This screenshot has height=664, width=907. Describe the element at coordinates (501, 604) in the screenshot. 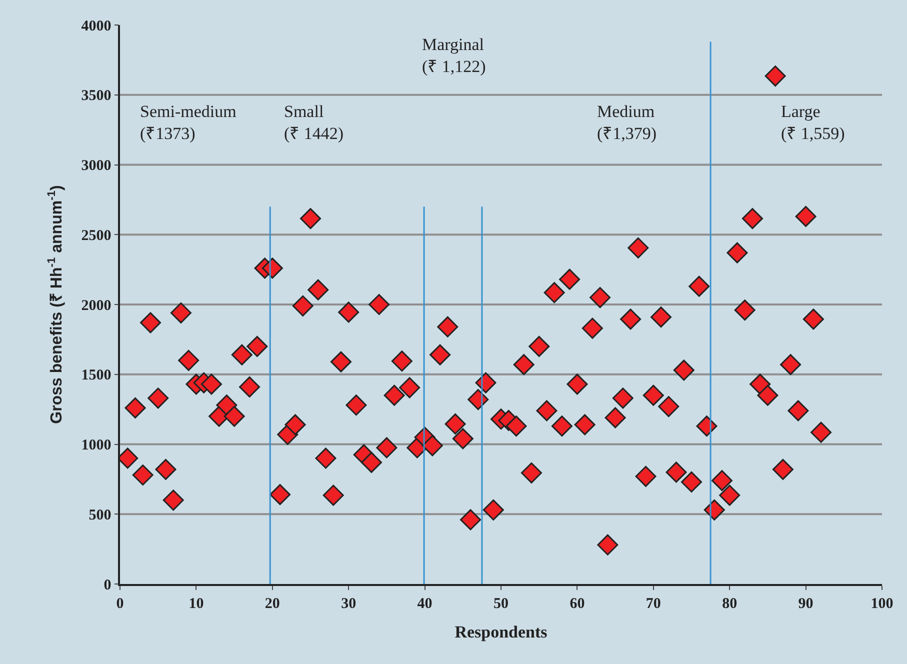

I see `x-tick-label: 50` at that location.